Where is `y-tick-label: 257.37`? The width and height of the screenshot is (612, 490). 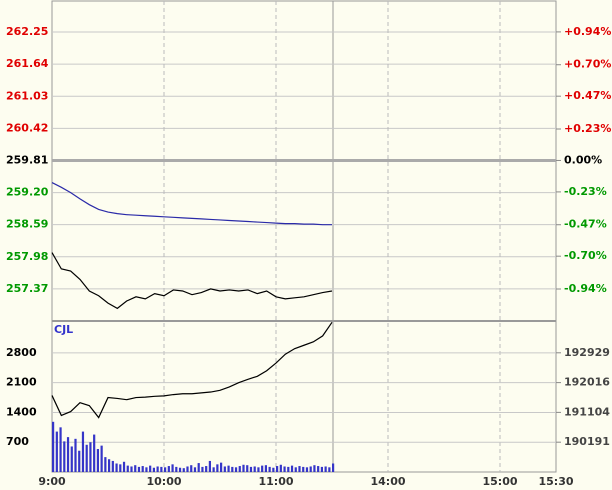 y-tick-label: 257.37 is located at coordinates (27, 288).